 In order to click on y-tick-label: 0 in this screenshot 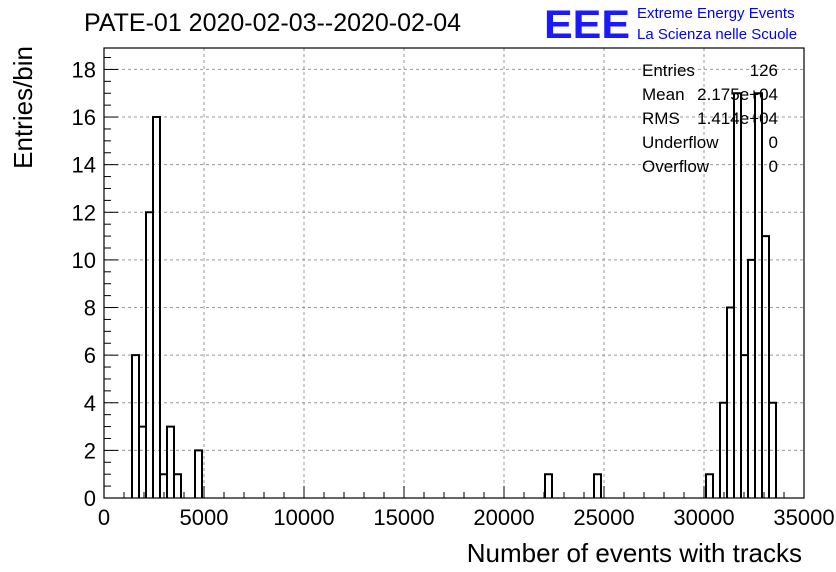, I will do `click(90, 498)`.